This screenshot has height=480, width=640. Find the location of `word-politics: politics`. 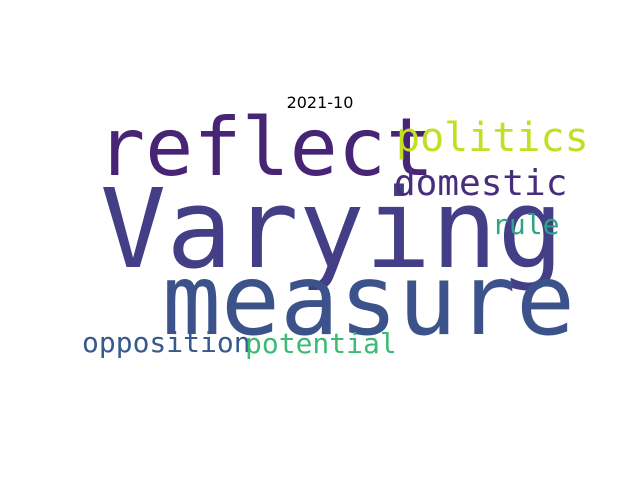

word-politics: politics is located at coordinates (492, 138).